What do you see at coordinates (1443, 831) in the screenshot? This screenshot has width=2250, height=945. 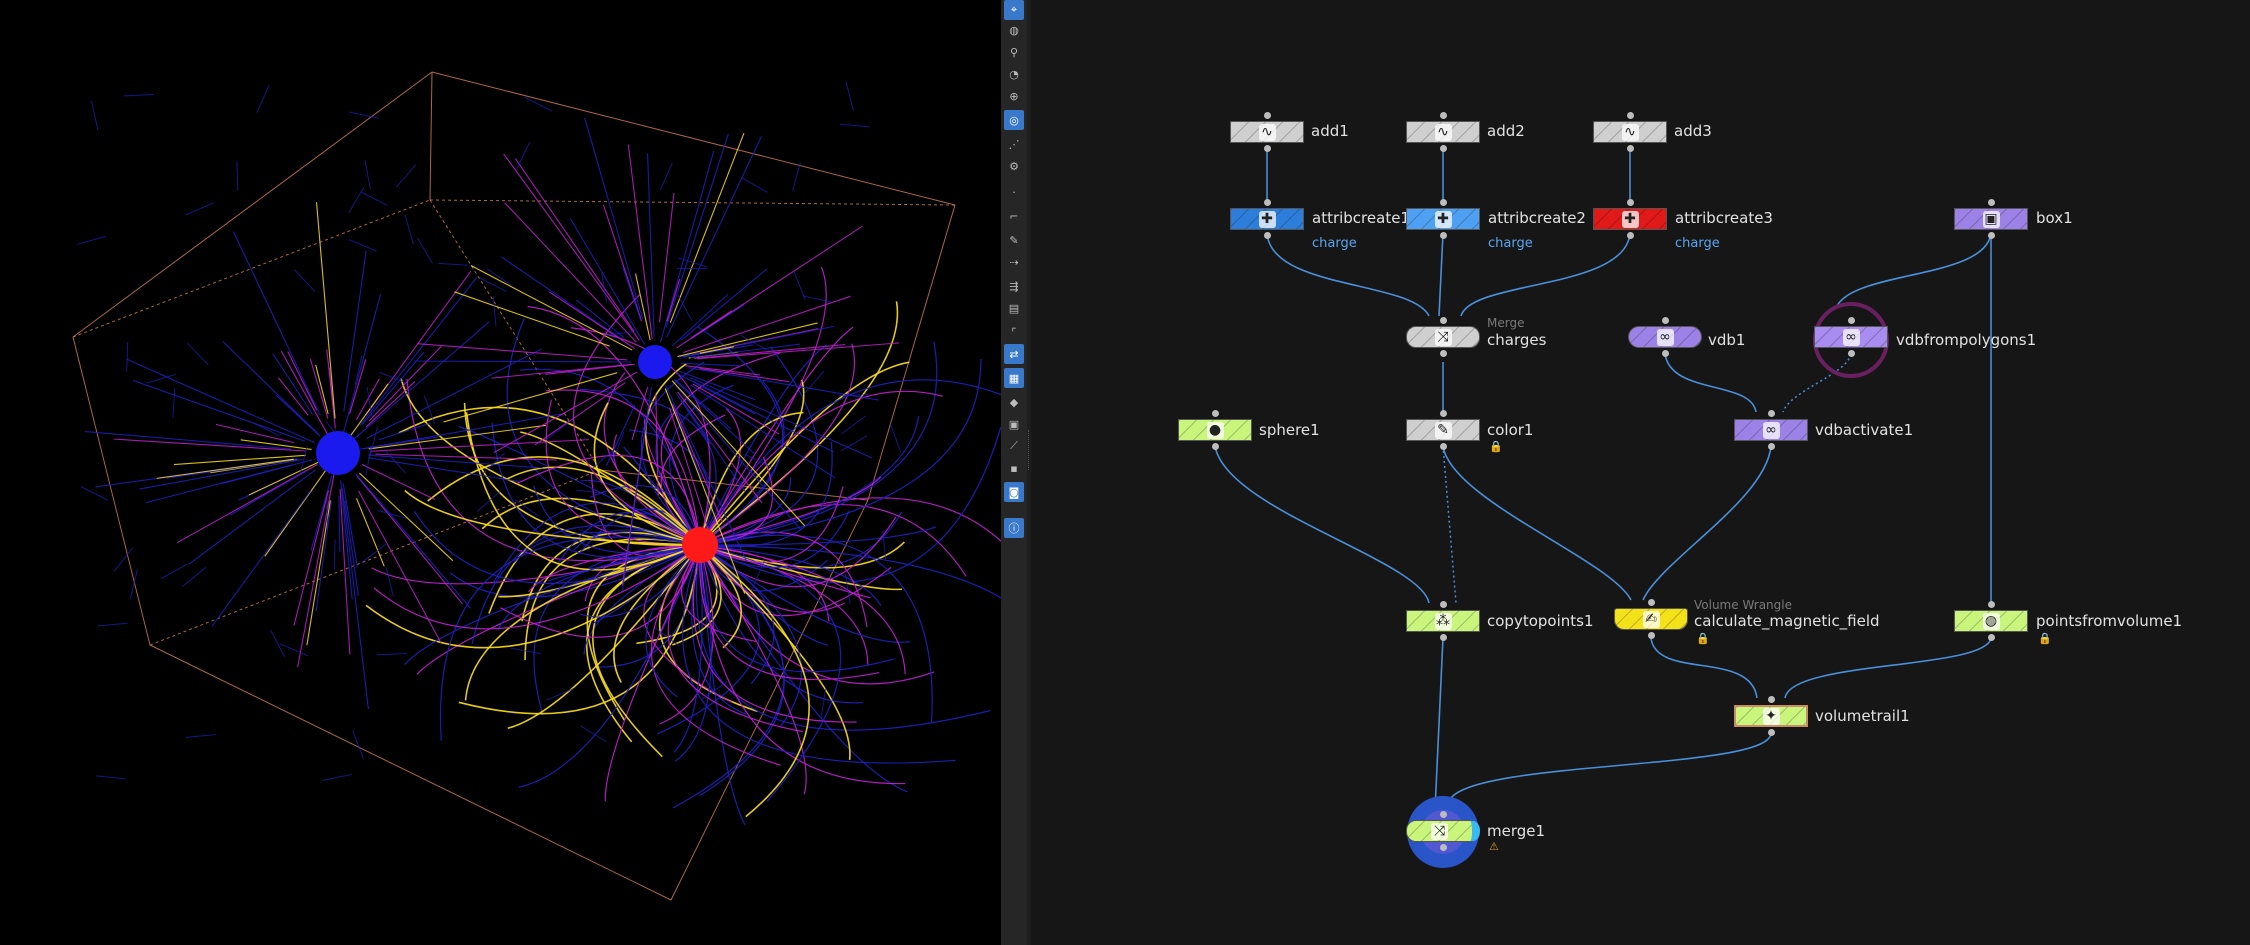 I see `node-merge1: ⤨` at bounding box center [1443, 831].